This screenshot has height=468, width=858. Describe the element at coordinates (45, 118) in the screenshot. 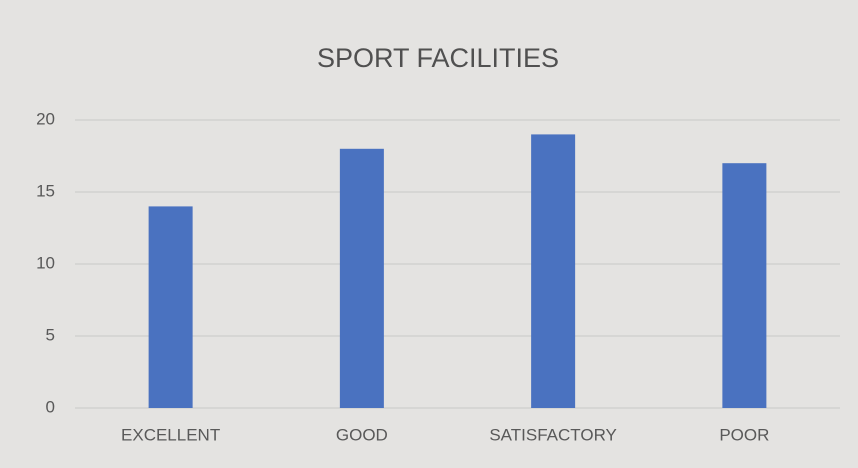

I see `y-tick-label: 20` at that location.